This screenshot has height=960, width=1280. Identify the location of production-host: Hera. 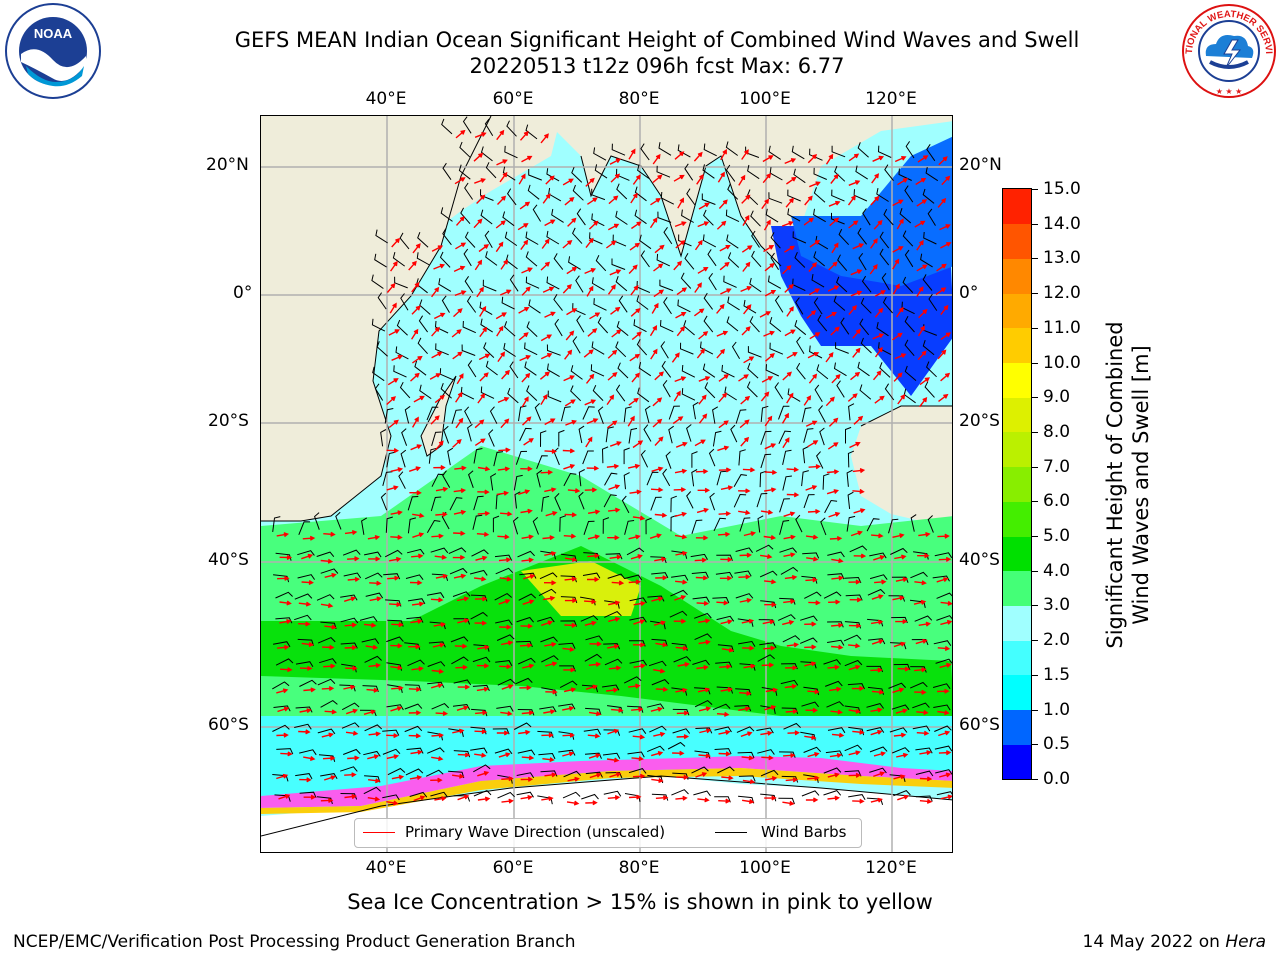
(1245, 942).